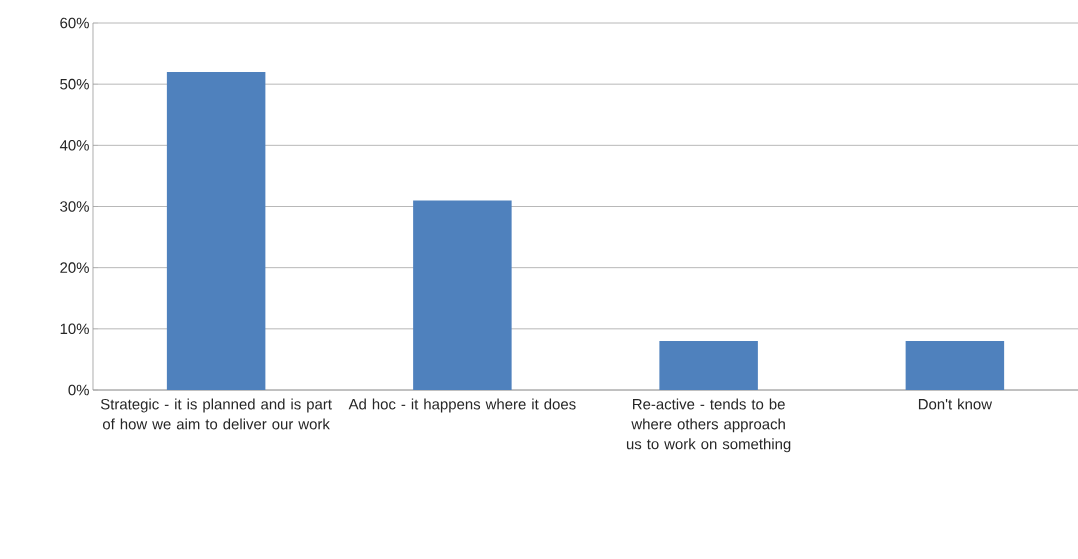 Image resolution: width=1078 pixels, height=559 pixels. Describe the element at coordinates (462, 405) in the screenshot. I see `x-tick-label: Ad hoc - it happens where it does` at that location.